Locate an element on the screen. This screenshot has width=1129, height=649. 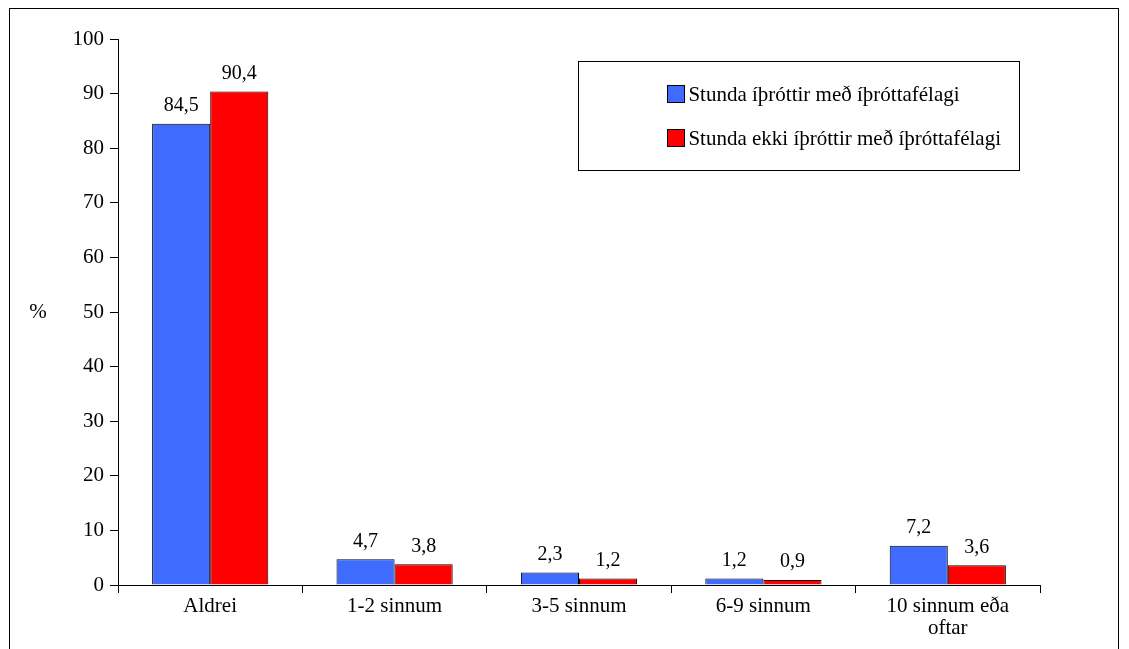
data-label: 84,5 is located at coordinates (181, 103).